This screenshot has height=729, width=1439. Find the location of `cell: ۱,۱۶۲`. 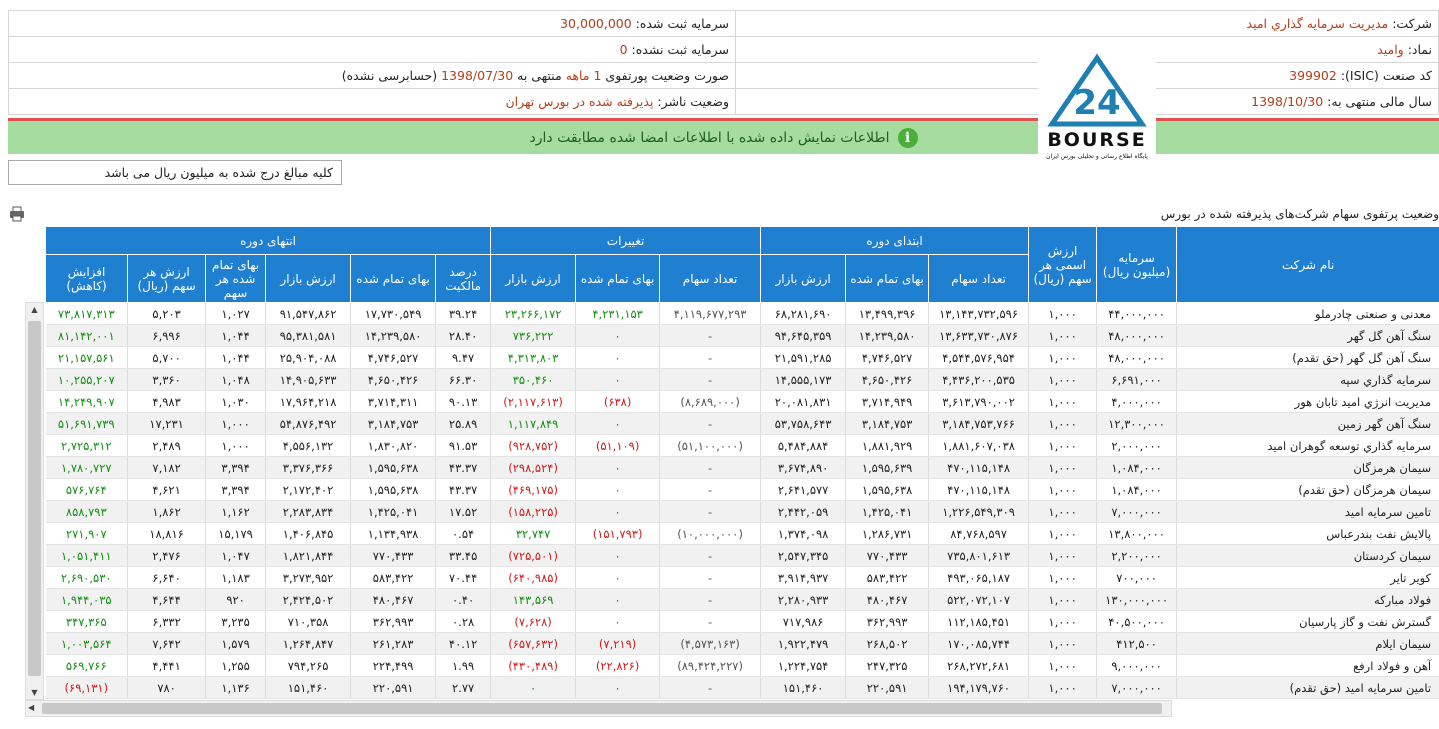

cell: ۱,۱۶۲ is located at coordinates (236, 511).